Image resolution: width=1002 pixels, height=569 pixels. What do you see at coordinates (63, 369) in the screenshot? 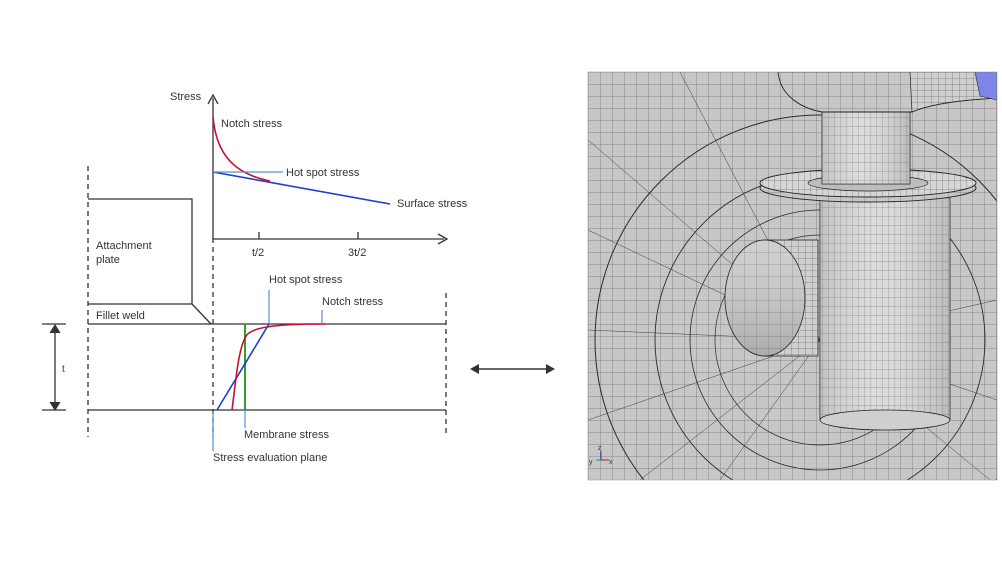
I see `thickness-label: t` at bounding box center [63, 369].